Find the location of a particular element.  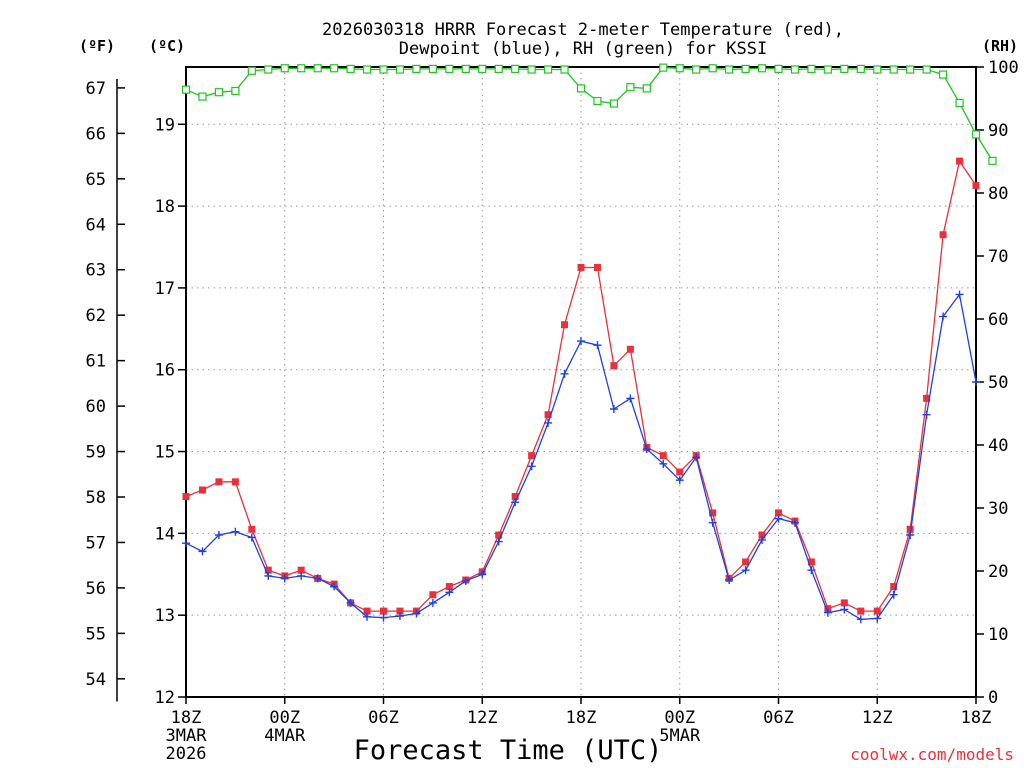

fahrenheit-tick-label: 64 is located at coordinates (96, 225).